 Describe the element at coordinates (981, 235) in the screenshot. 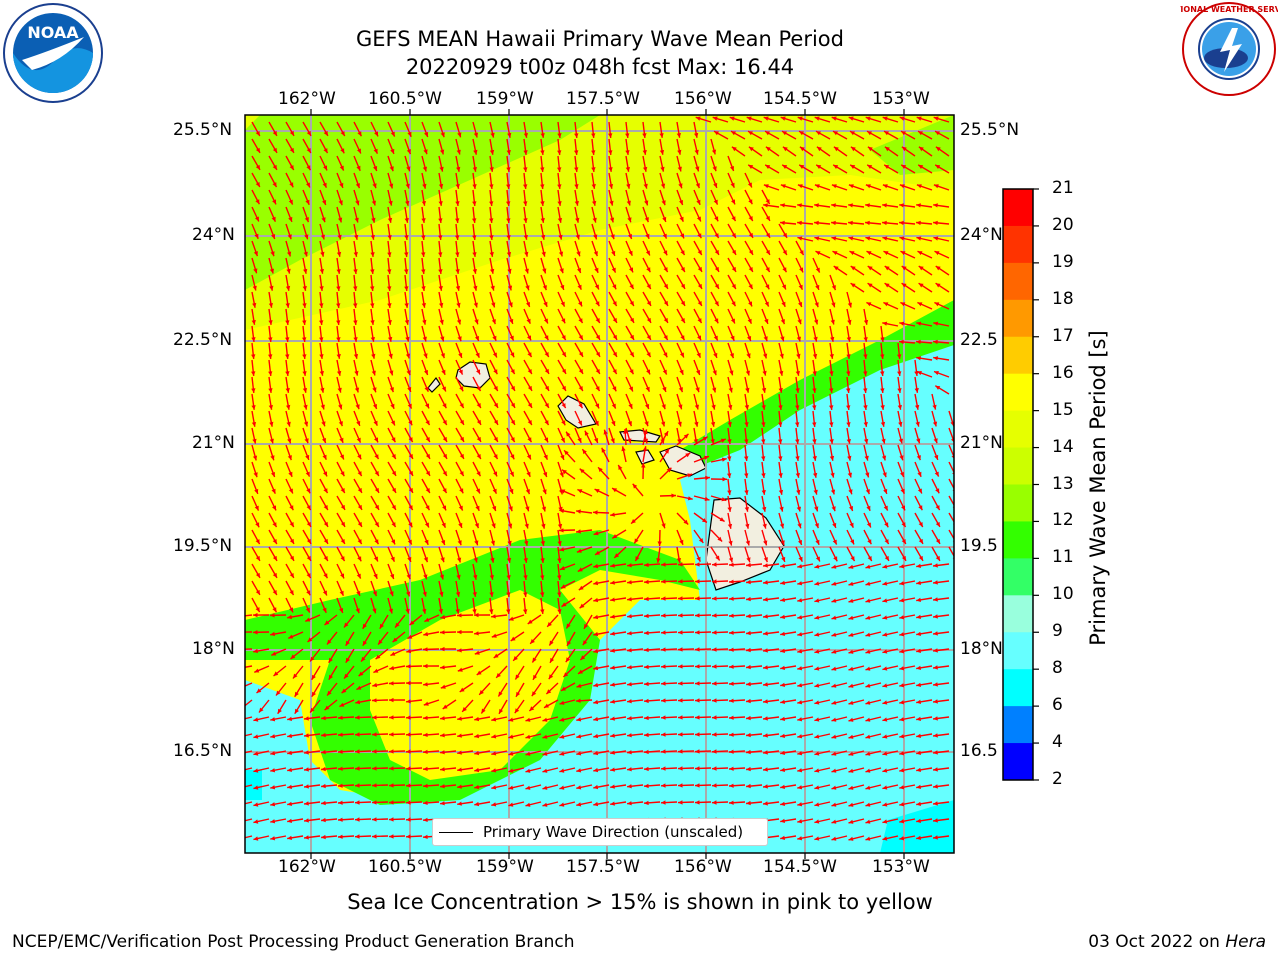

I see `lat-label-right-24n: 24°N` at that location.